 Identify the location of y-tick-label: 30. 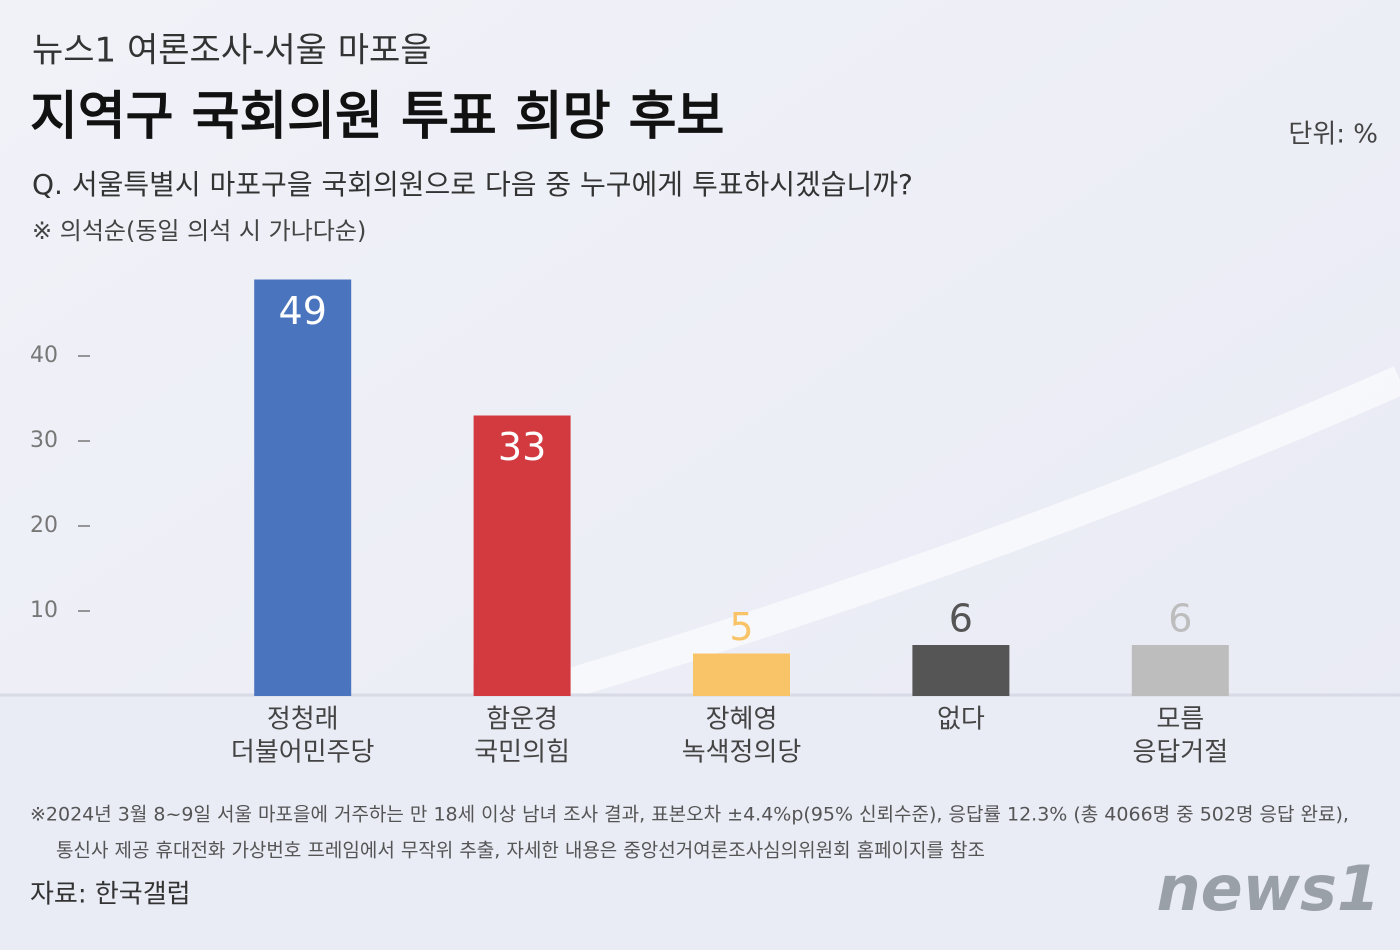
(44, 440).